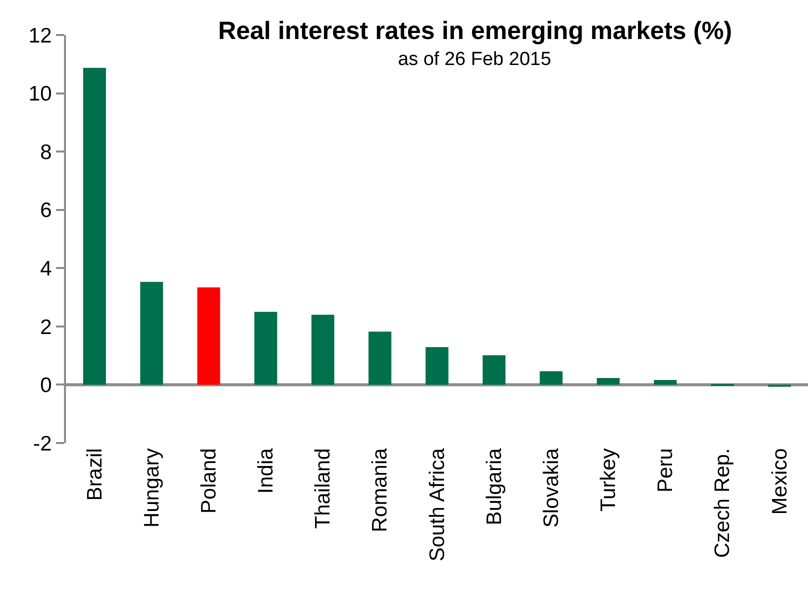 This screenshot has width=808, height=603. I want to click on y-tick-label: 2, so click(46, 327).